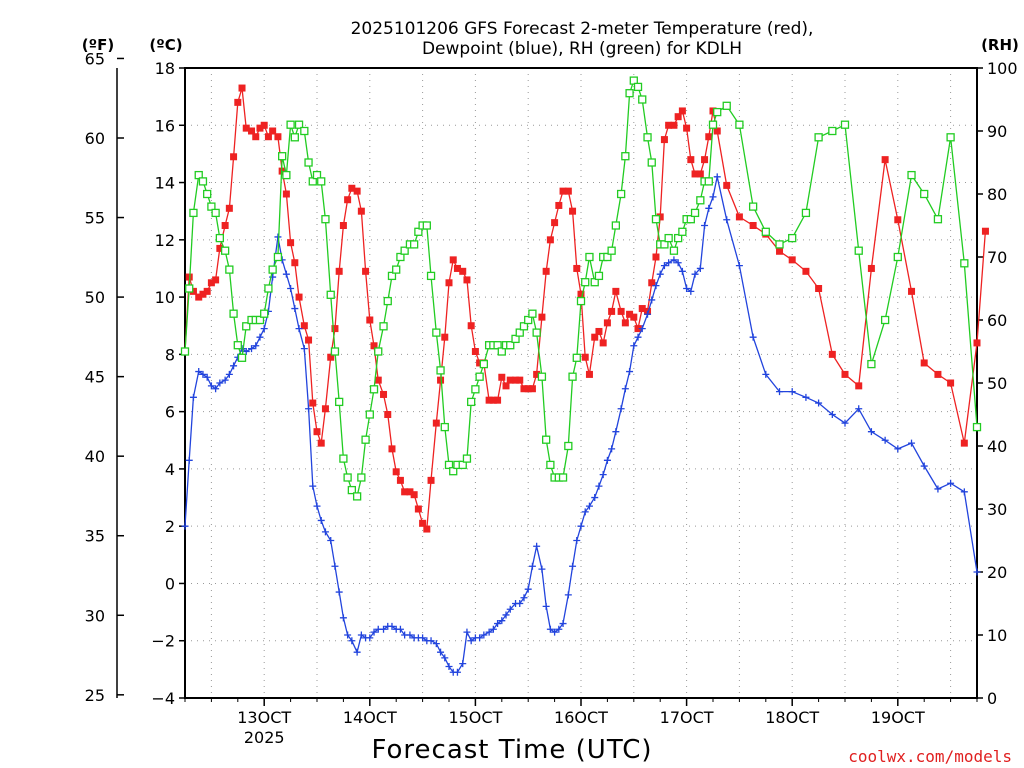  I want to click on celsius-tick-label: 4, so click(170, 469).